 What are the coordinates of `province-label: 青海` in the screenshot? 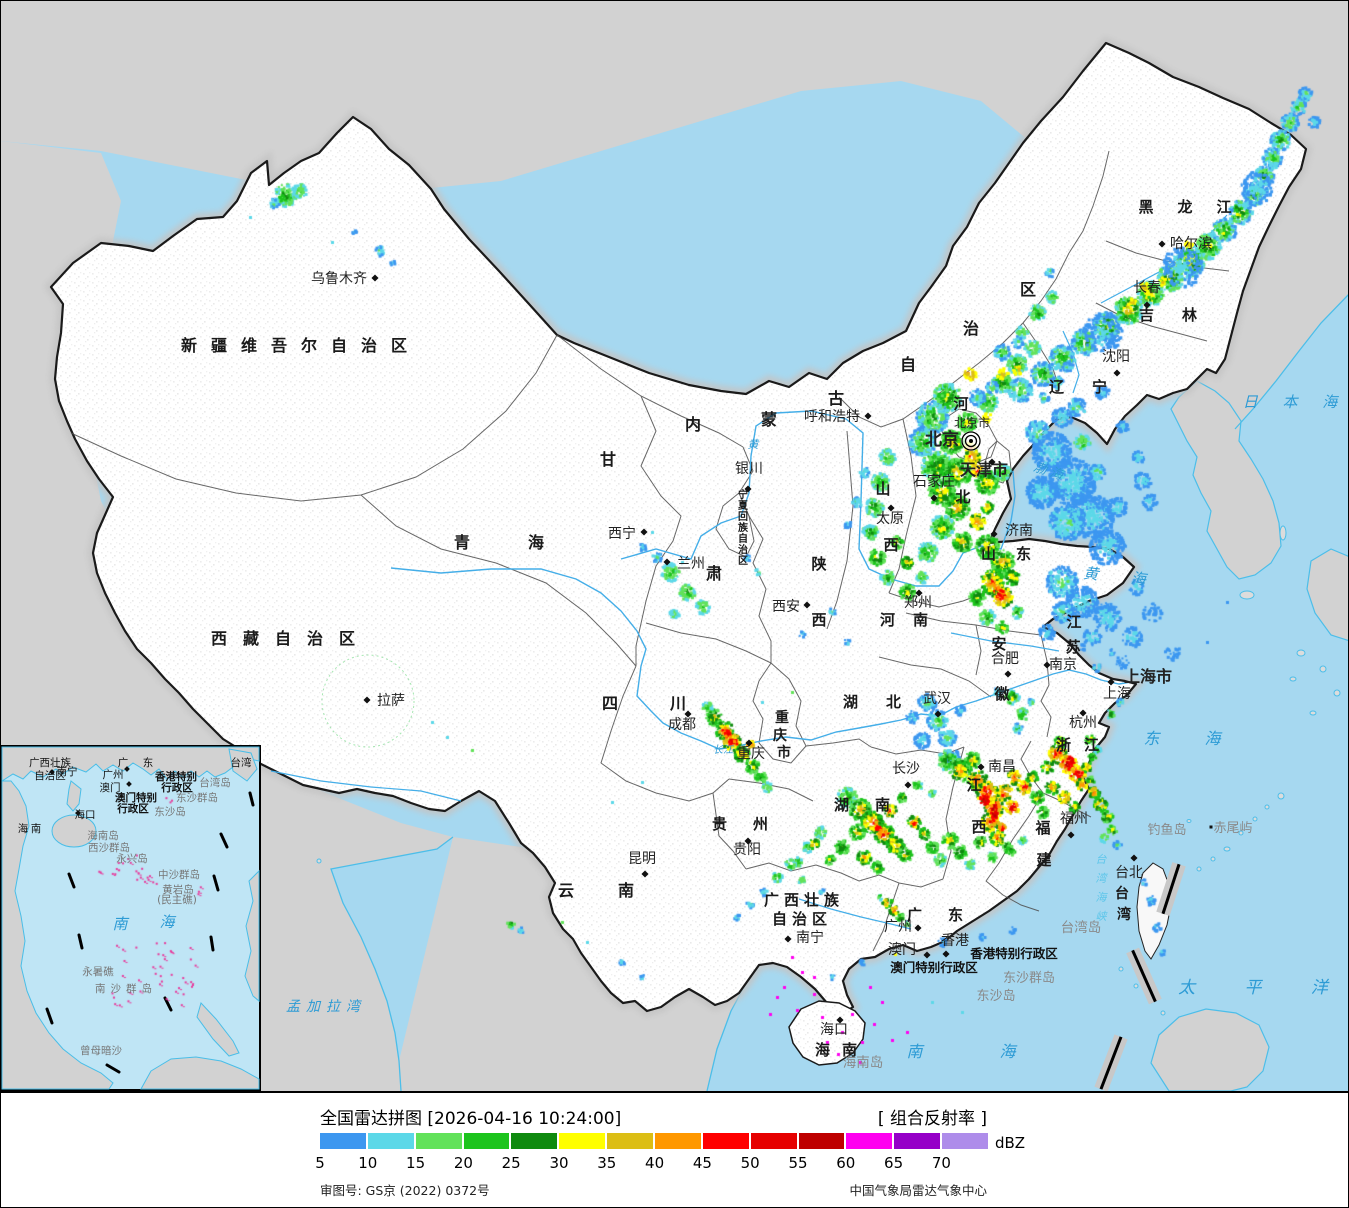 It's located at (528, 542).